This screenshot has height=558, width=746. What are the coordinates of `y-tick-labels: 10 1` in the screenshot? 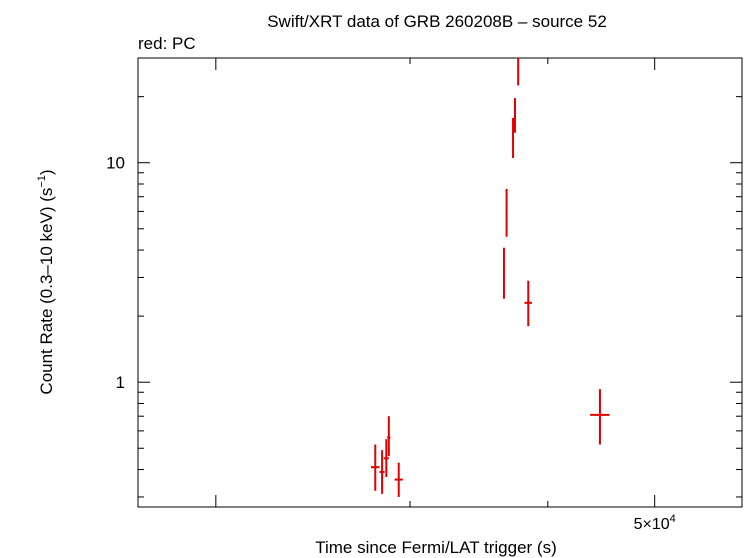 It's located at (115, 273).